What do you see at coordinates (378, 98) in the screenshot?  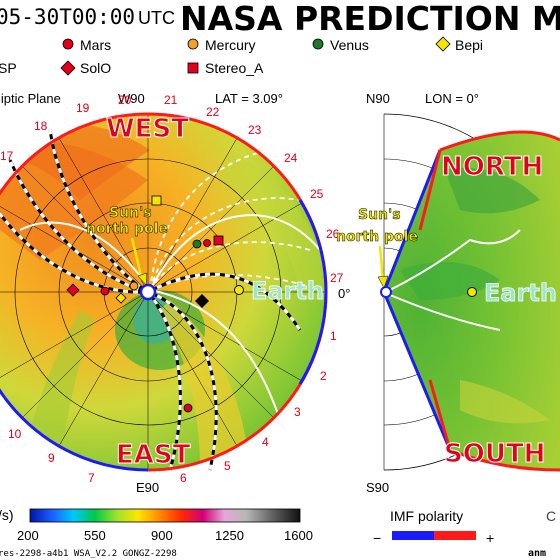 I see `right-top-direction-label: N90` at bounding box center [378, 98].